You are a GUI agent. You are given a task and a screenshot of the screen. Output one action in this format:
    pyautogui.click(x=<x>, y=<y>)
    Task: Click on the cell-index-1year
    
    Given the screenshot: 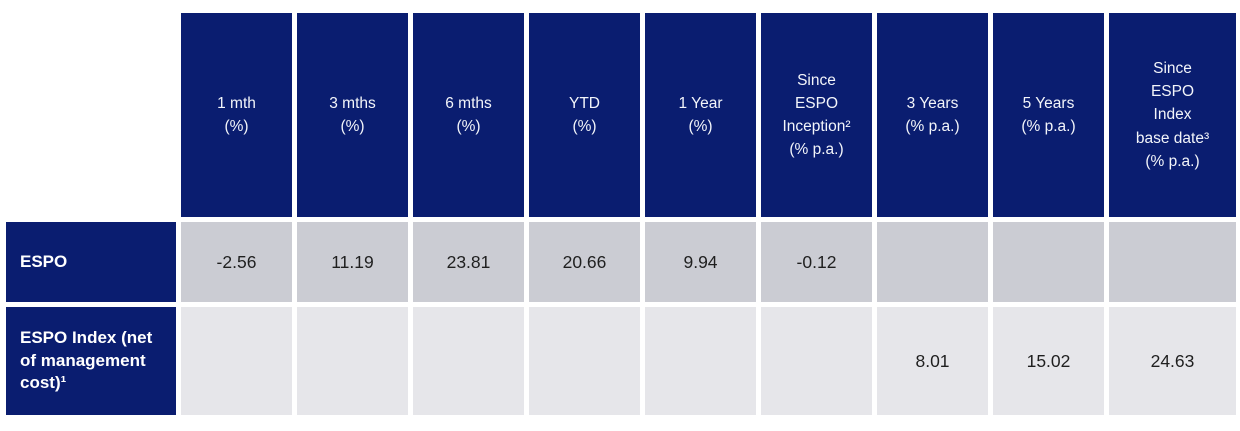 What is the action you would take?
    pyautogui.click(x=700, y=361)
    